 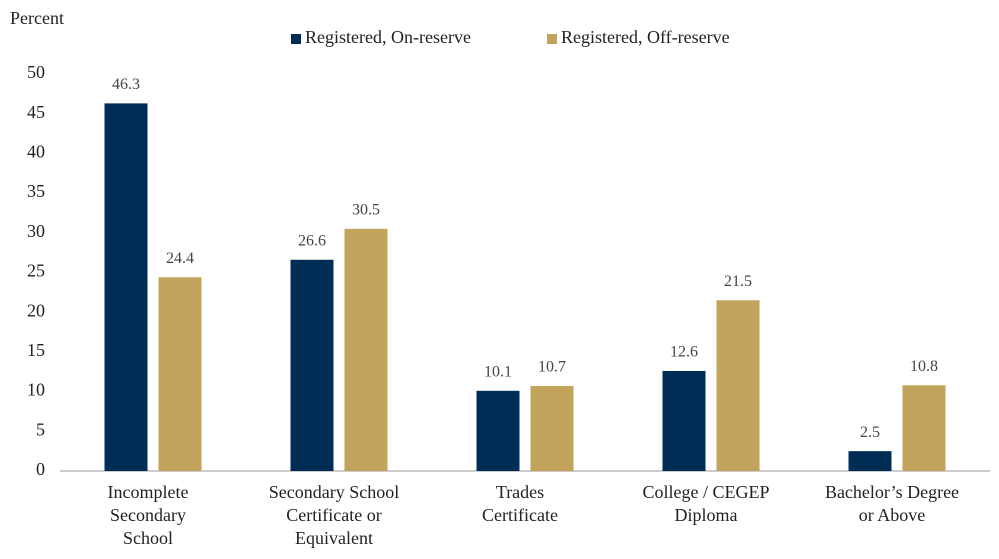 What do you see at coordinates (36, 152) in the screenshot?
I see `y-tick-label: 40` at bounding box center [36, 152].